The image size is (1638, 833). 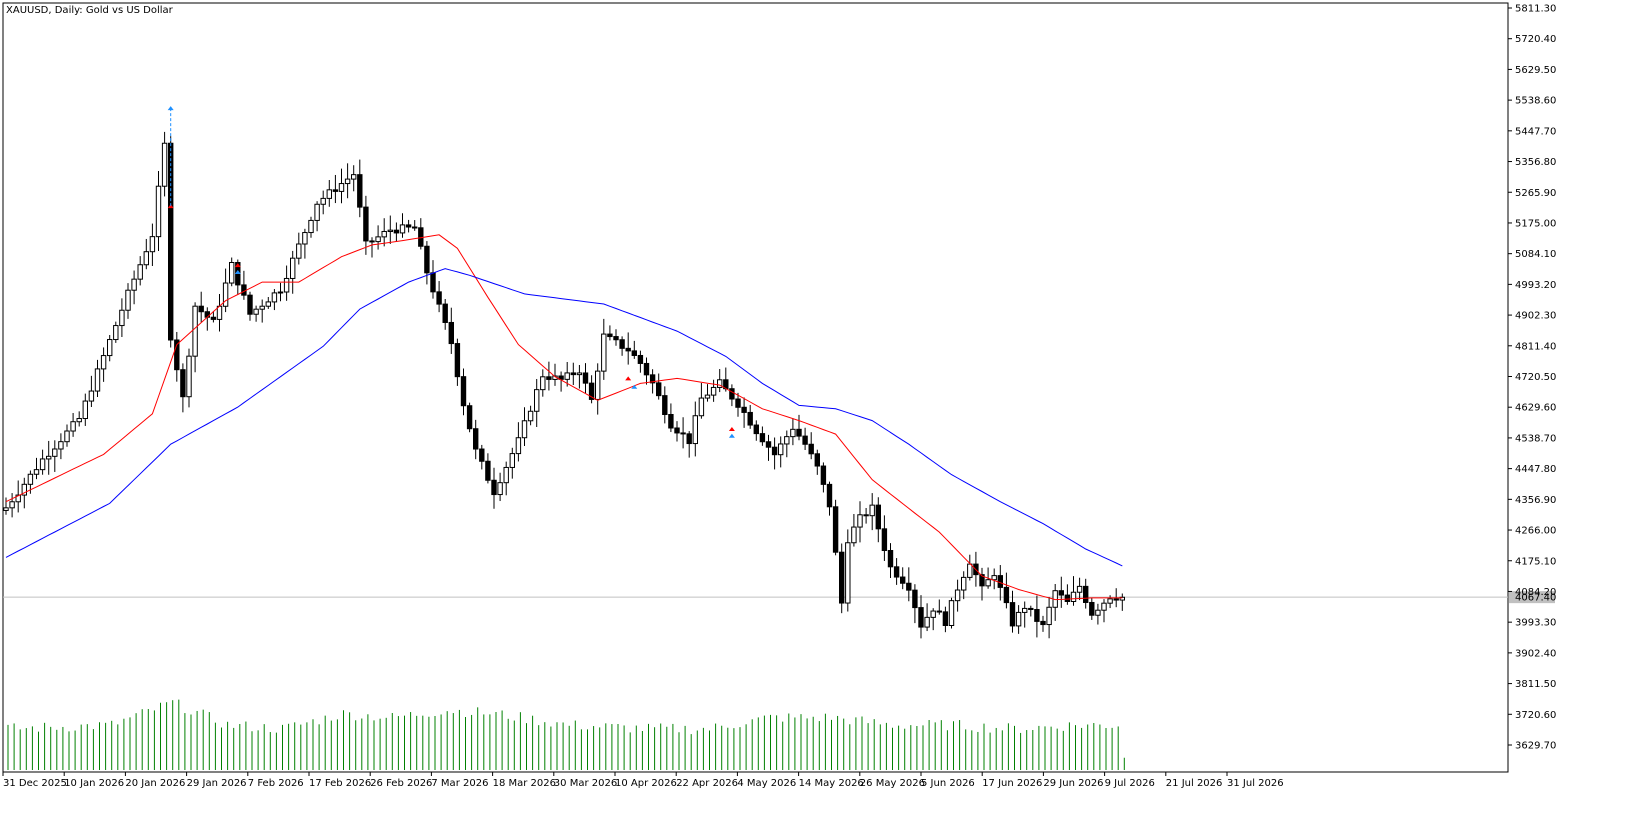 I want to click on time-tick-label-2: 20 Jan 2026, so click(x=155, y=783).